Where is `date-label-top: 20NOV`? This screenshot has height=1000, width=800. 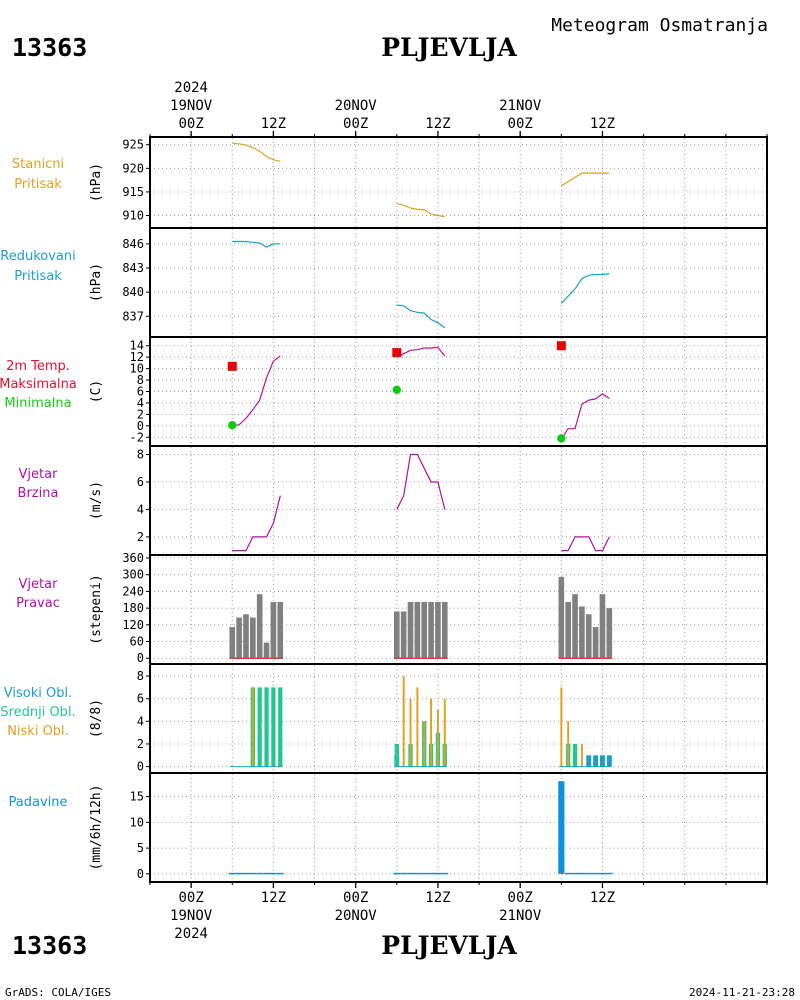
date-label-top: 20NOV is located at coordinates (356, 106).